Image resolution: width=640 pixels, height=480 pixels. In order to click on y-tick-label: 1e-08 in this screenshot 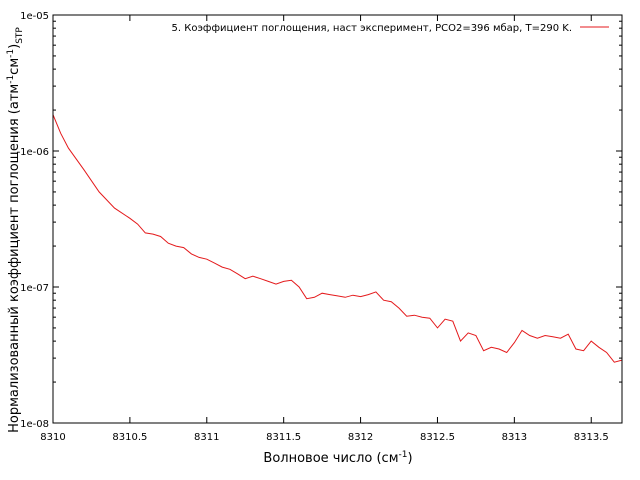, I will do `click(34, 424)`.